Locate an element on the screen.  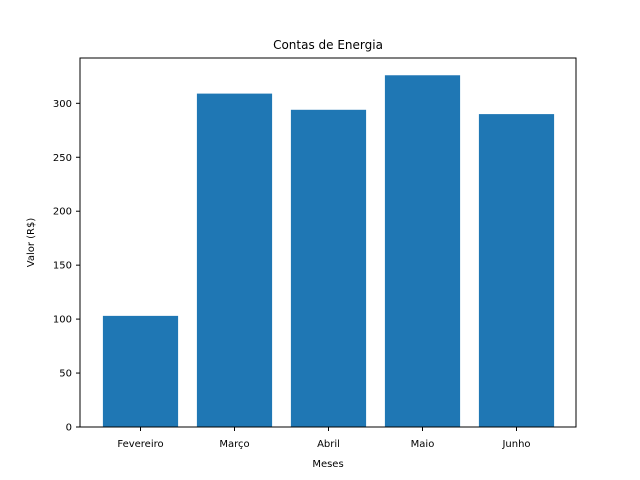
y-ticks-group: 0 50 100 150 200 250 300 is located at coordinates (66, 266).